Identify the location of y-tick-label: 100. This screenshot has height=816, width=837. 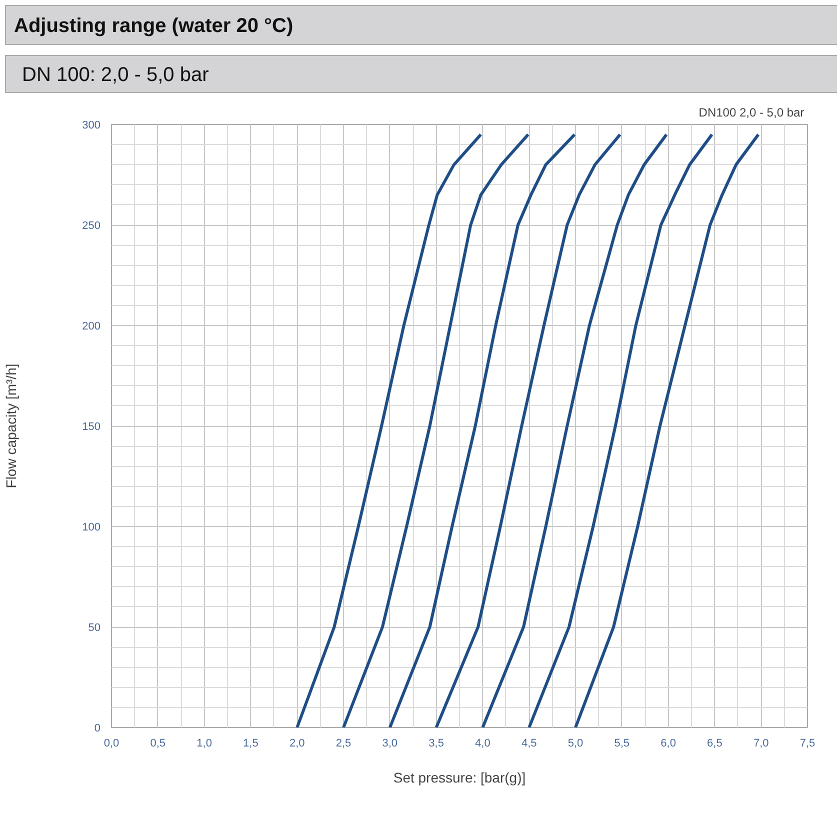
(91, 528).